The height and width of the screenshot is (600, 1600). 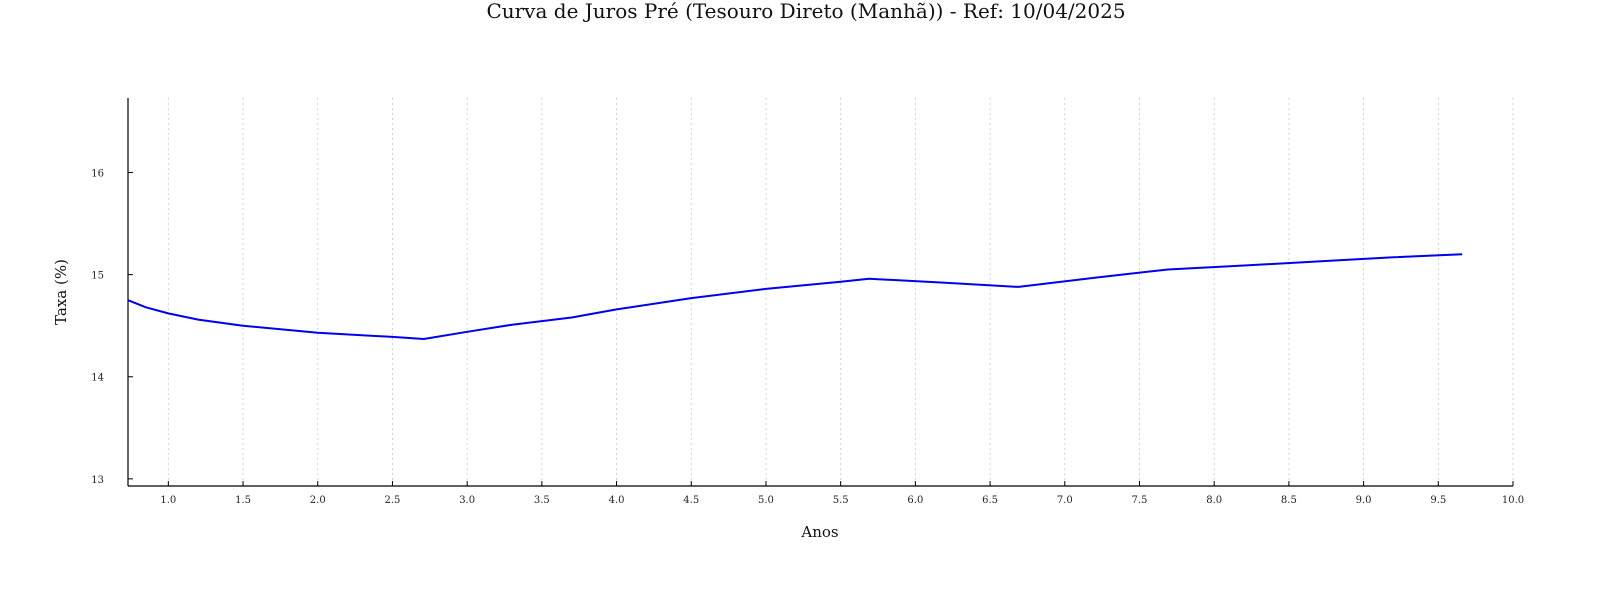 What do you see at coordinates (1140, 500) in the screenshot?
I see `x-tick-label: 7.5` at bounding box center [1140, 500].